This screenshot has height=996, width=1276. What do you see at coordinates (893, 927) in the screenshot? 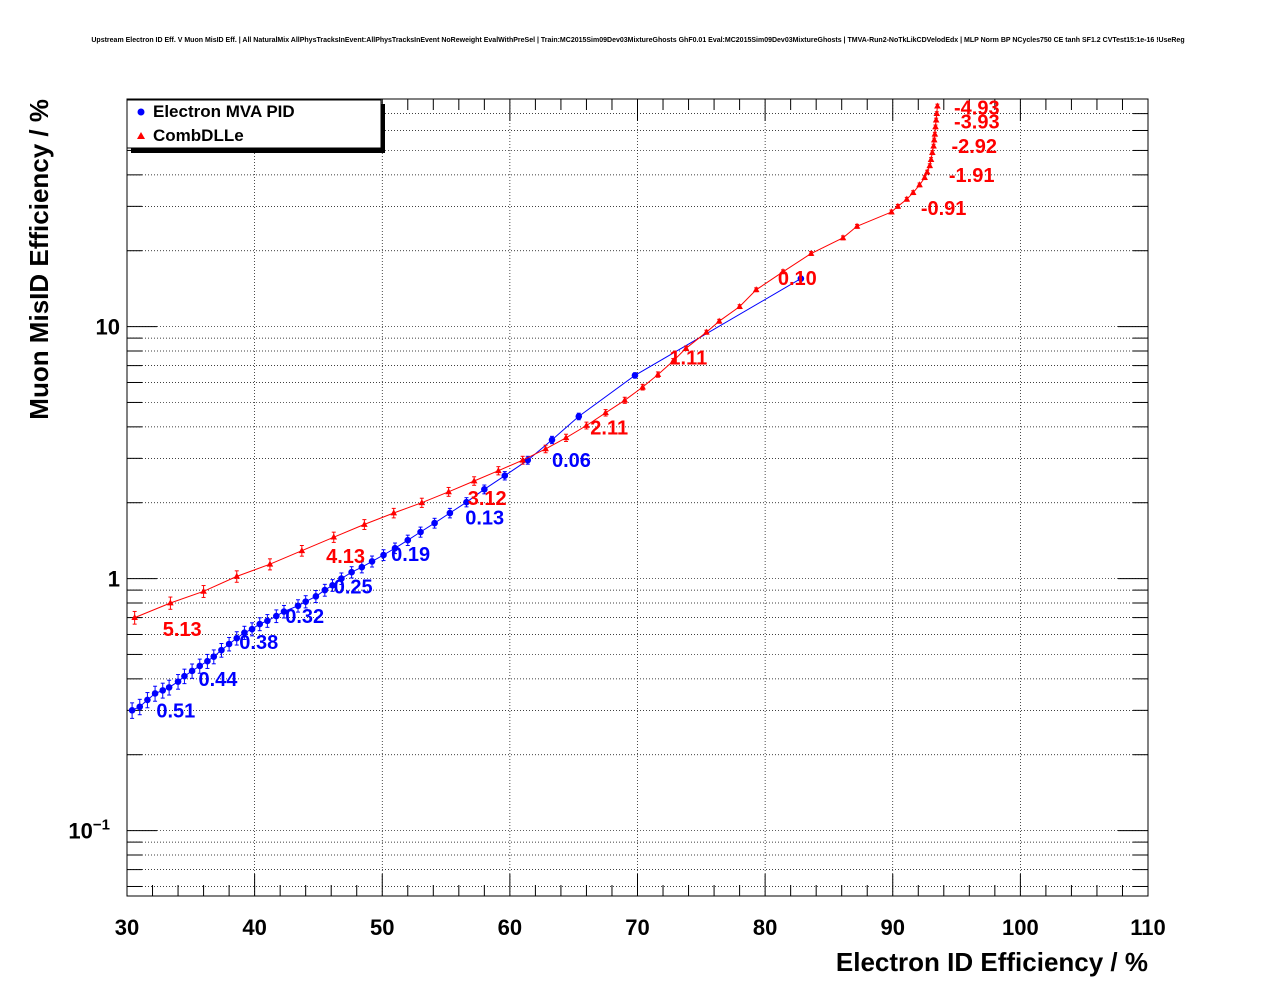
I see `x-tick-label: 90` at bounding box center [893, 927].